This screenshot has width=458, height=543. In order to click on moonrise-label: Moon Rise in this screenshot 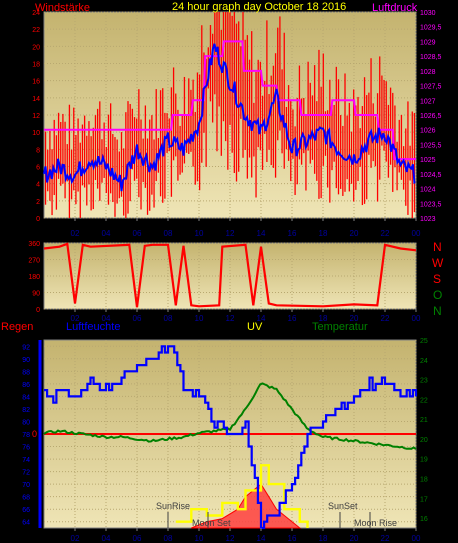, I will do `click(375, 523)`.